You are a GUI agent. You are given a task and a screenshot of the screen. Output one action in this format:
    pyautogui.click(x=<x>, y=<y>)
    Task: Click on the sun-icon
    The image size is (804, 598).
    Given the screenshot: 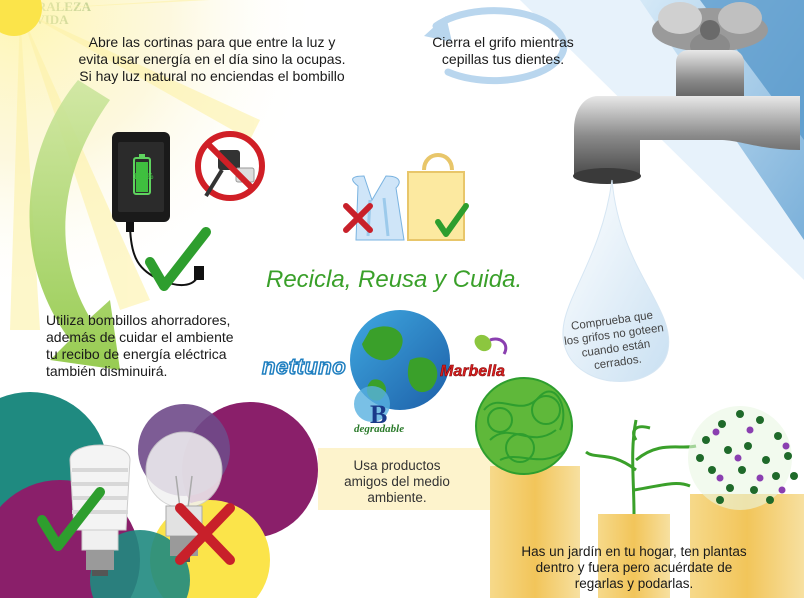 What is the action you would take?
    pyautogui.click(x=21, y=18)
    